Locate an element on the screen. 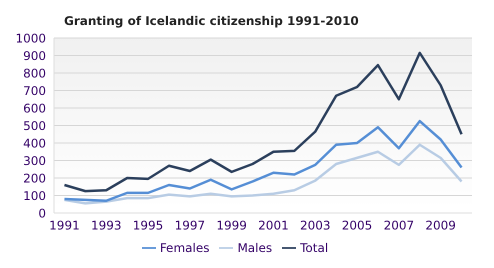 This screenshot has width=494, height=268. x-tick-label: 1995 is located at coordinates (148, 225).